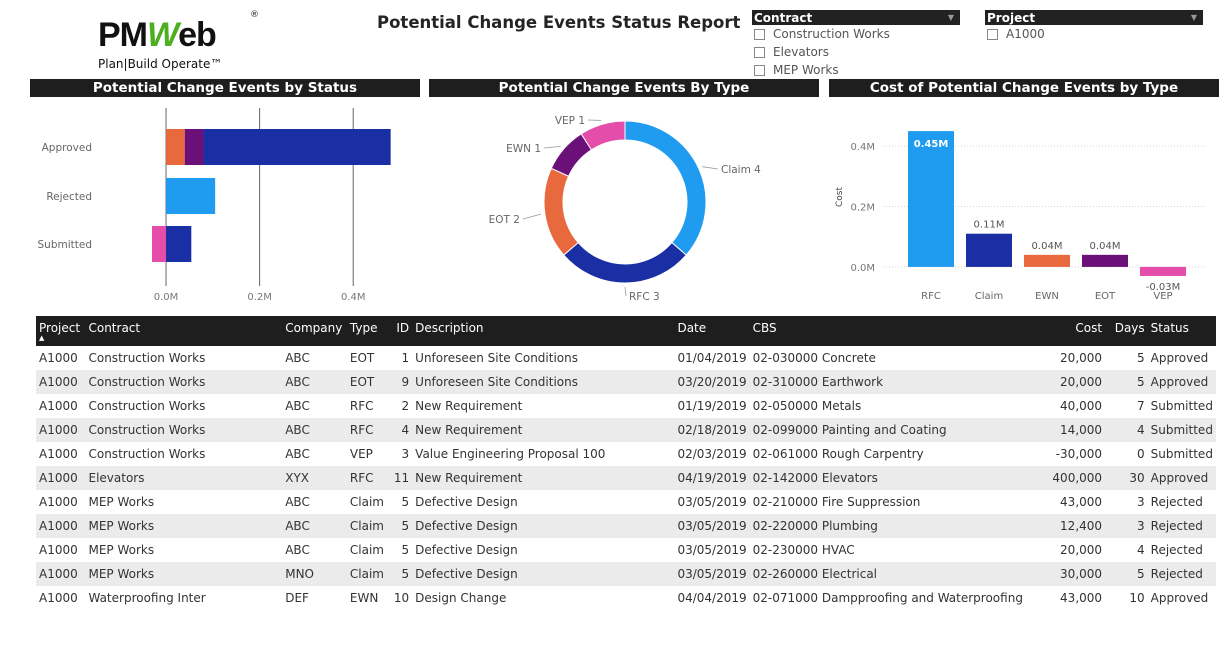 The height and width of the screenshot is (647, 1225). Describe the element at coordinates (1163, 287) in the screenshot. I see `data-label: -0.03M` at that location.